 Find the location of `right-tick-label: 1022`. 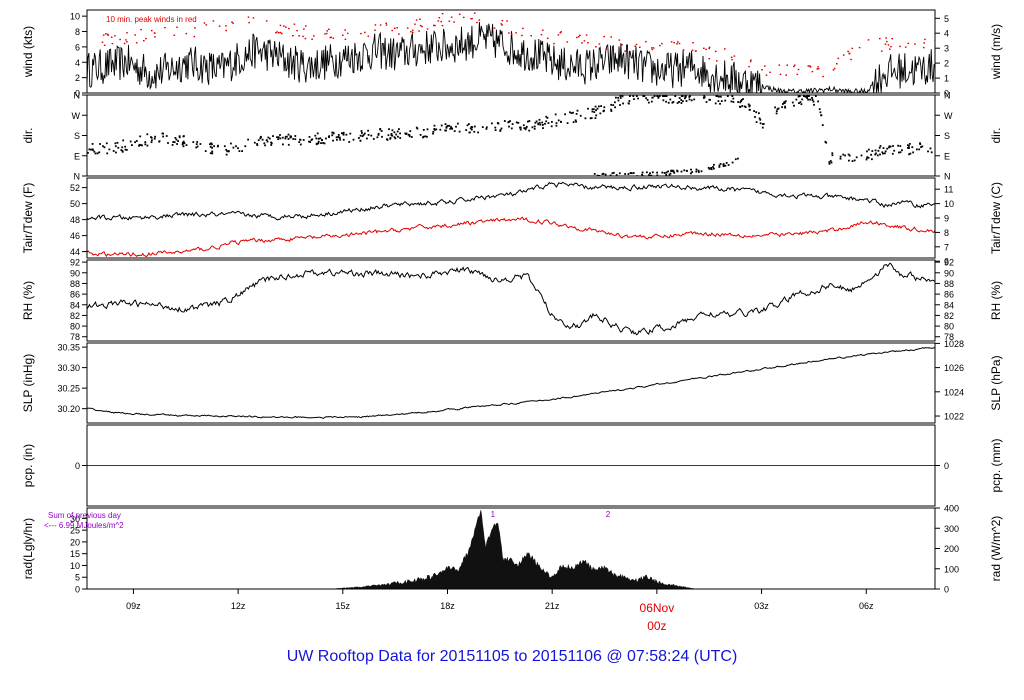

right-tick-label: 1022 is located at coordinates (954, 417).